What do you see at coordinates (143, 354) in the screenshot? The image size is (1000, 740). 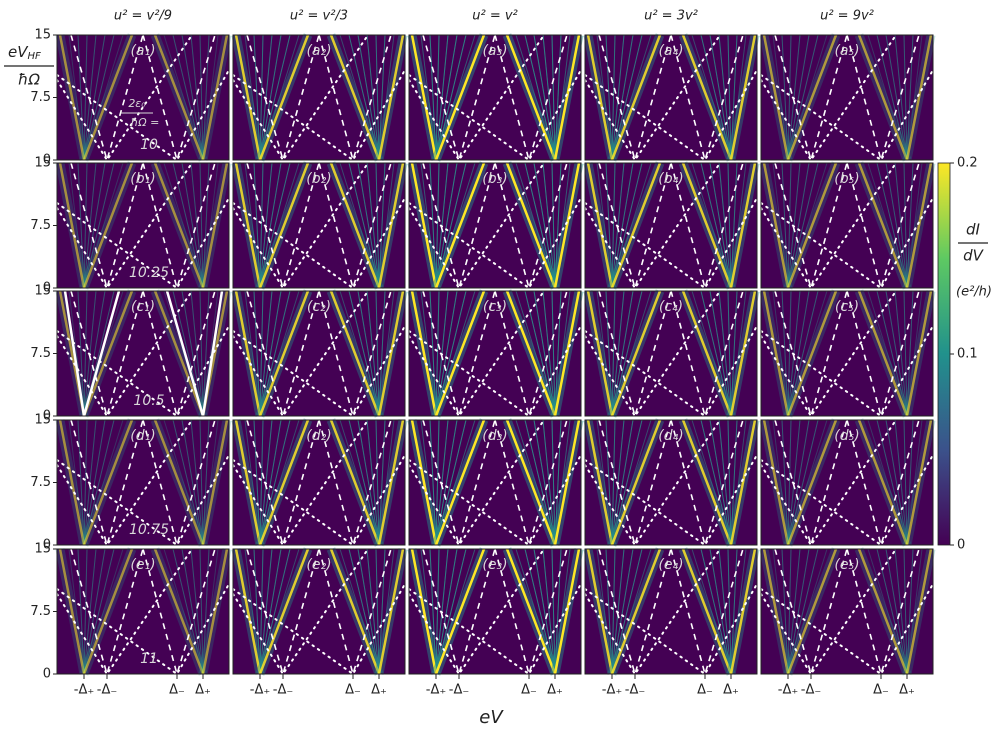 I see `panel: (c₁)` at bounding box center [143, 354].